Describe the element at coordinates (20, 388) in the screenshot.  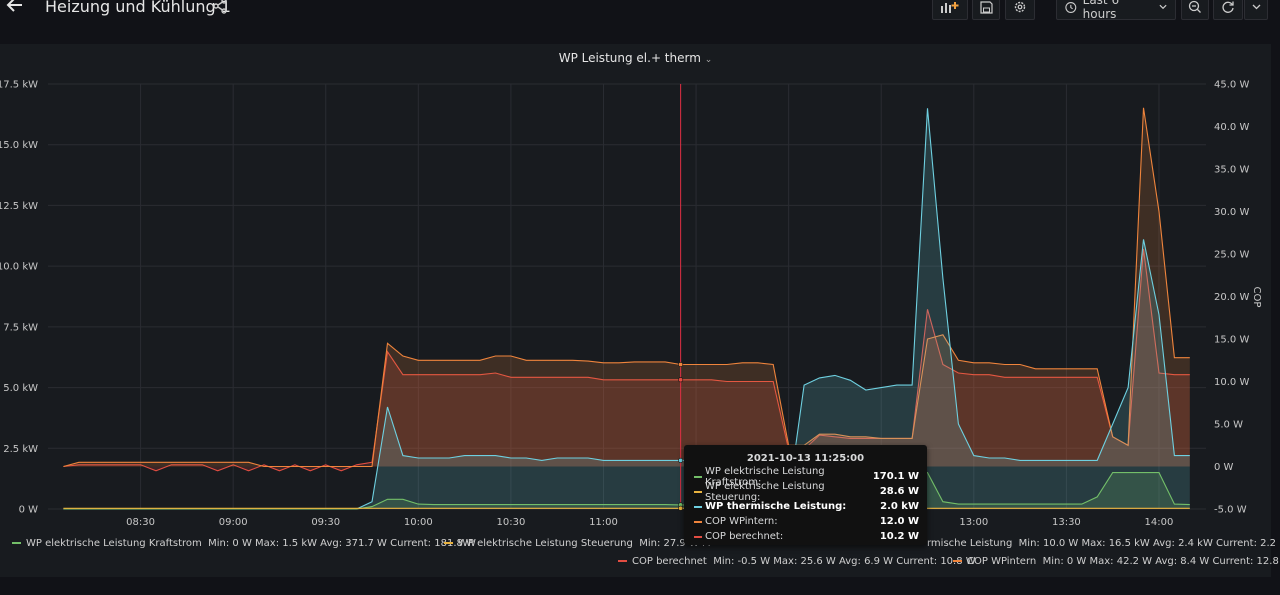
I see `y-tick-label-left: 5.0 kW` at that location.